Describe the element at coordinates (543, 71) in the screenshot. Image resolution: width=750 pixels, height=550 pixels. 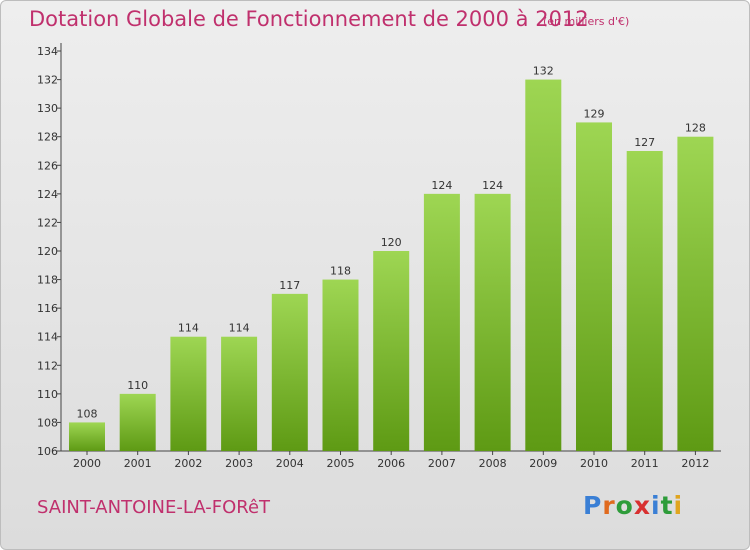
I see `data-label: 132` at that location.